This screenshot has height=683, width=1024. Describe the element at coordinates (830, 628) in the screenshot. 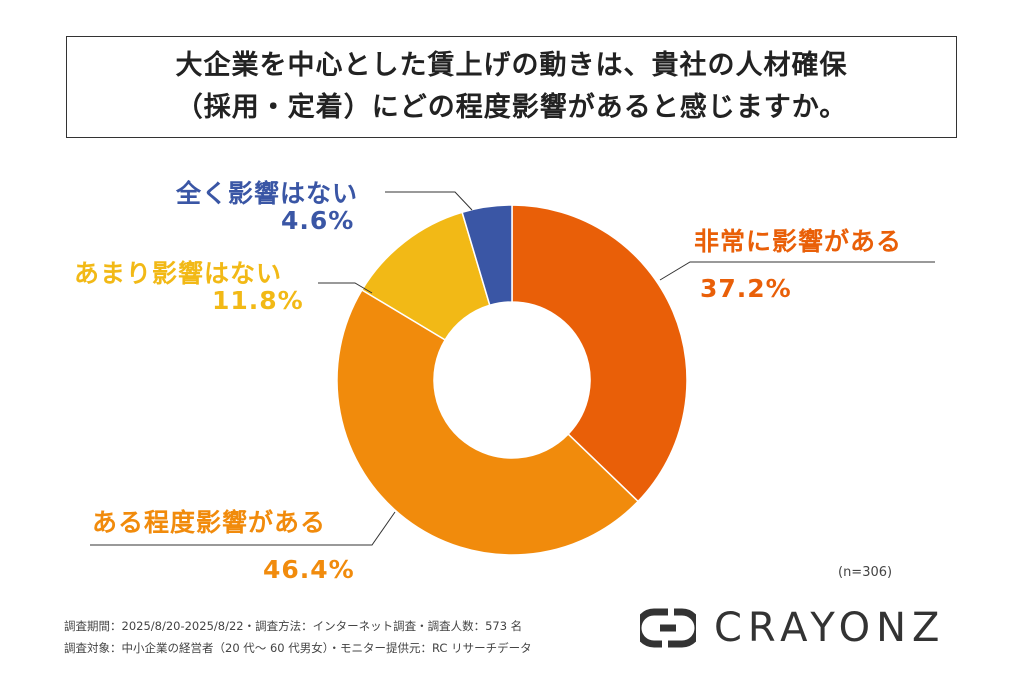

I see `logo-text: CRAYONZ` at that location.